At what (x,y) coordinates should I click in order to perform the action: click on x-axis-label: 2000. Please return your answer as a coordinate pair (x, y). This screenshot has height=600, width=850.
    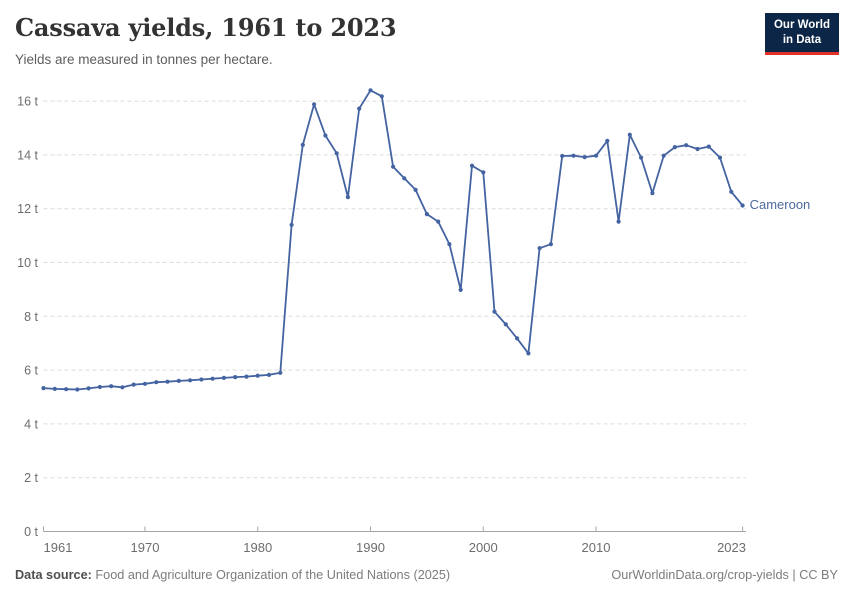
    Looking at the image, I should click on (483, 547).